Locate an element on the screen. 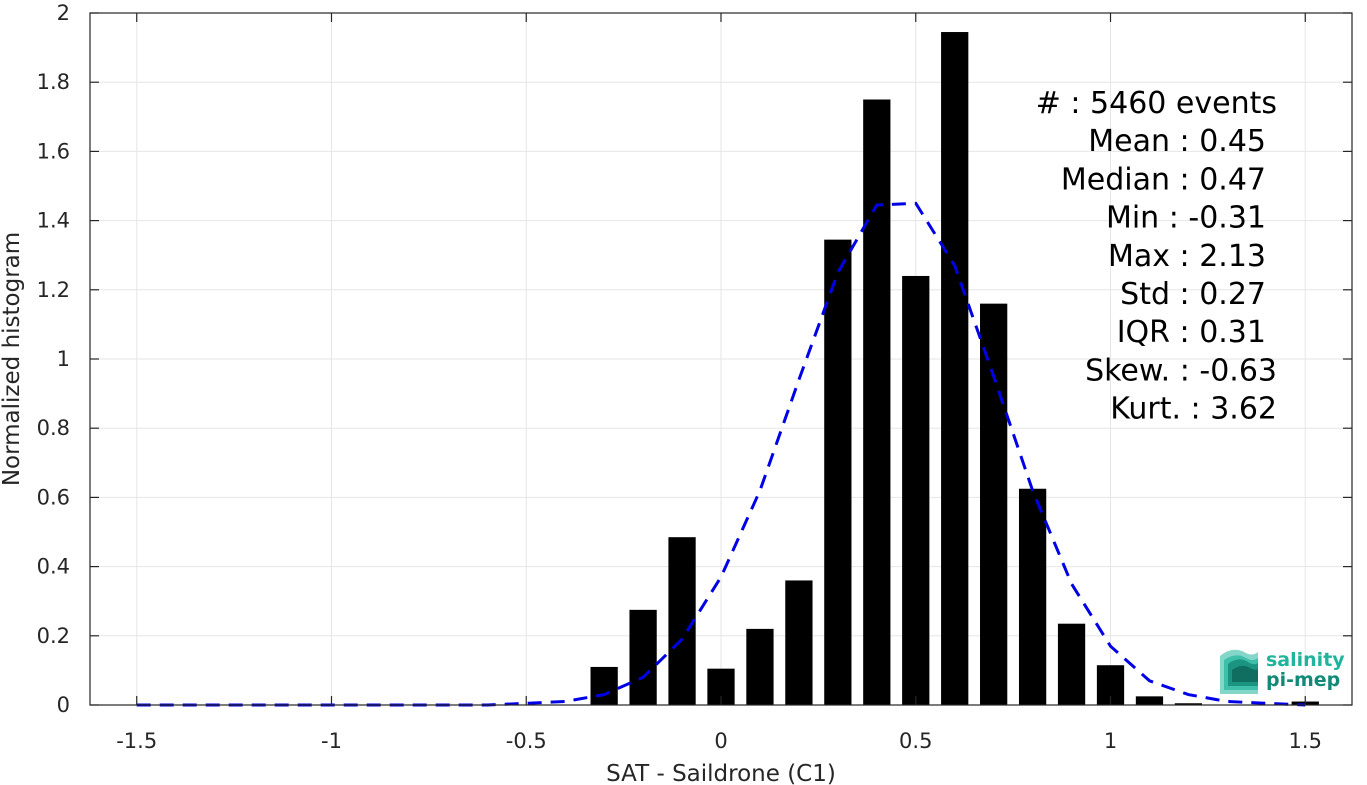 The width and height of the screenshot is (1367, 785). logo-text-salinity: salinity is located at coordinates (1305, 660).